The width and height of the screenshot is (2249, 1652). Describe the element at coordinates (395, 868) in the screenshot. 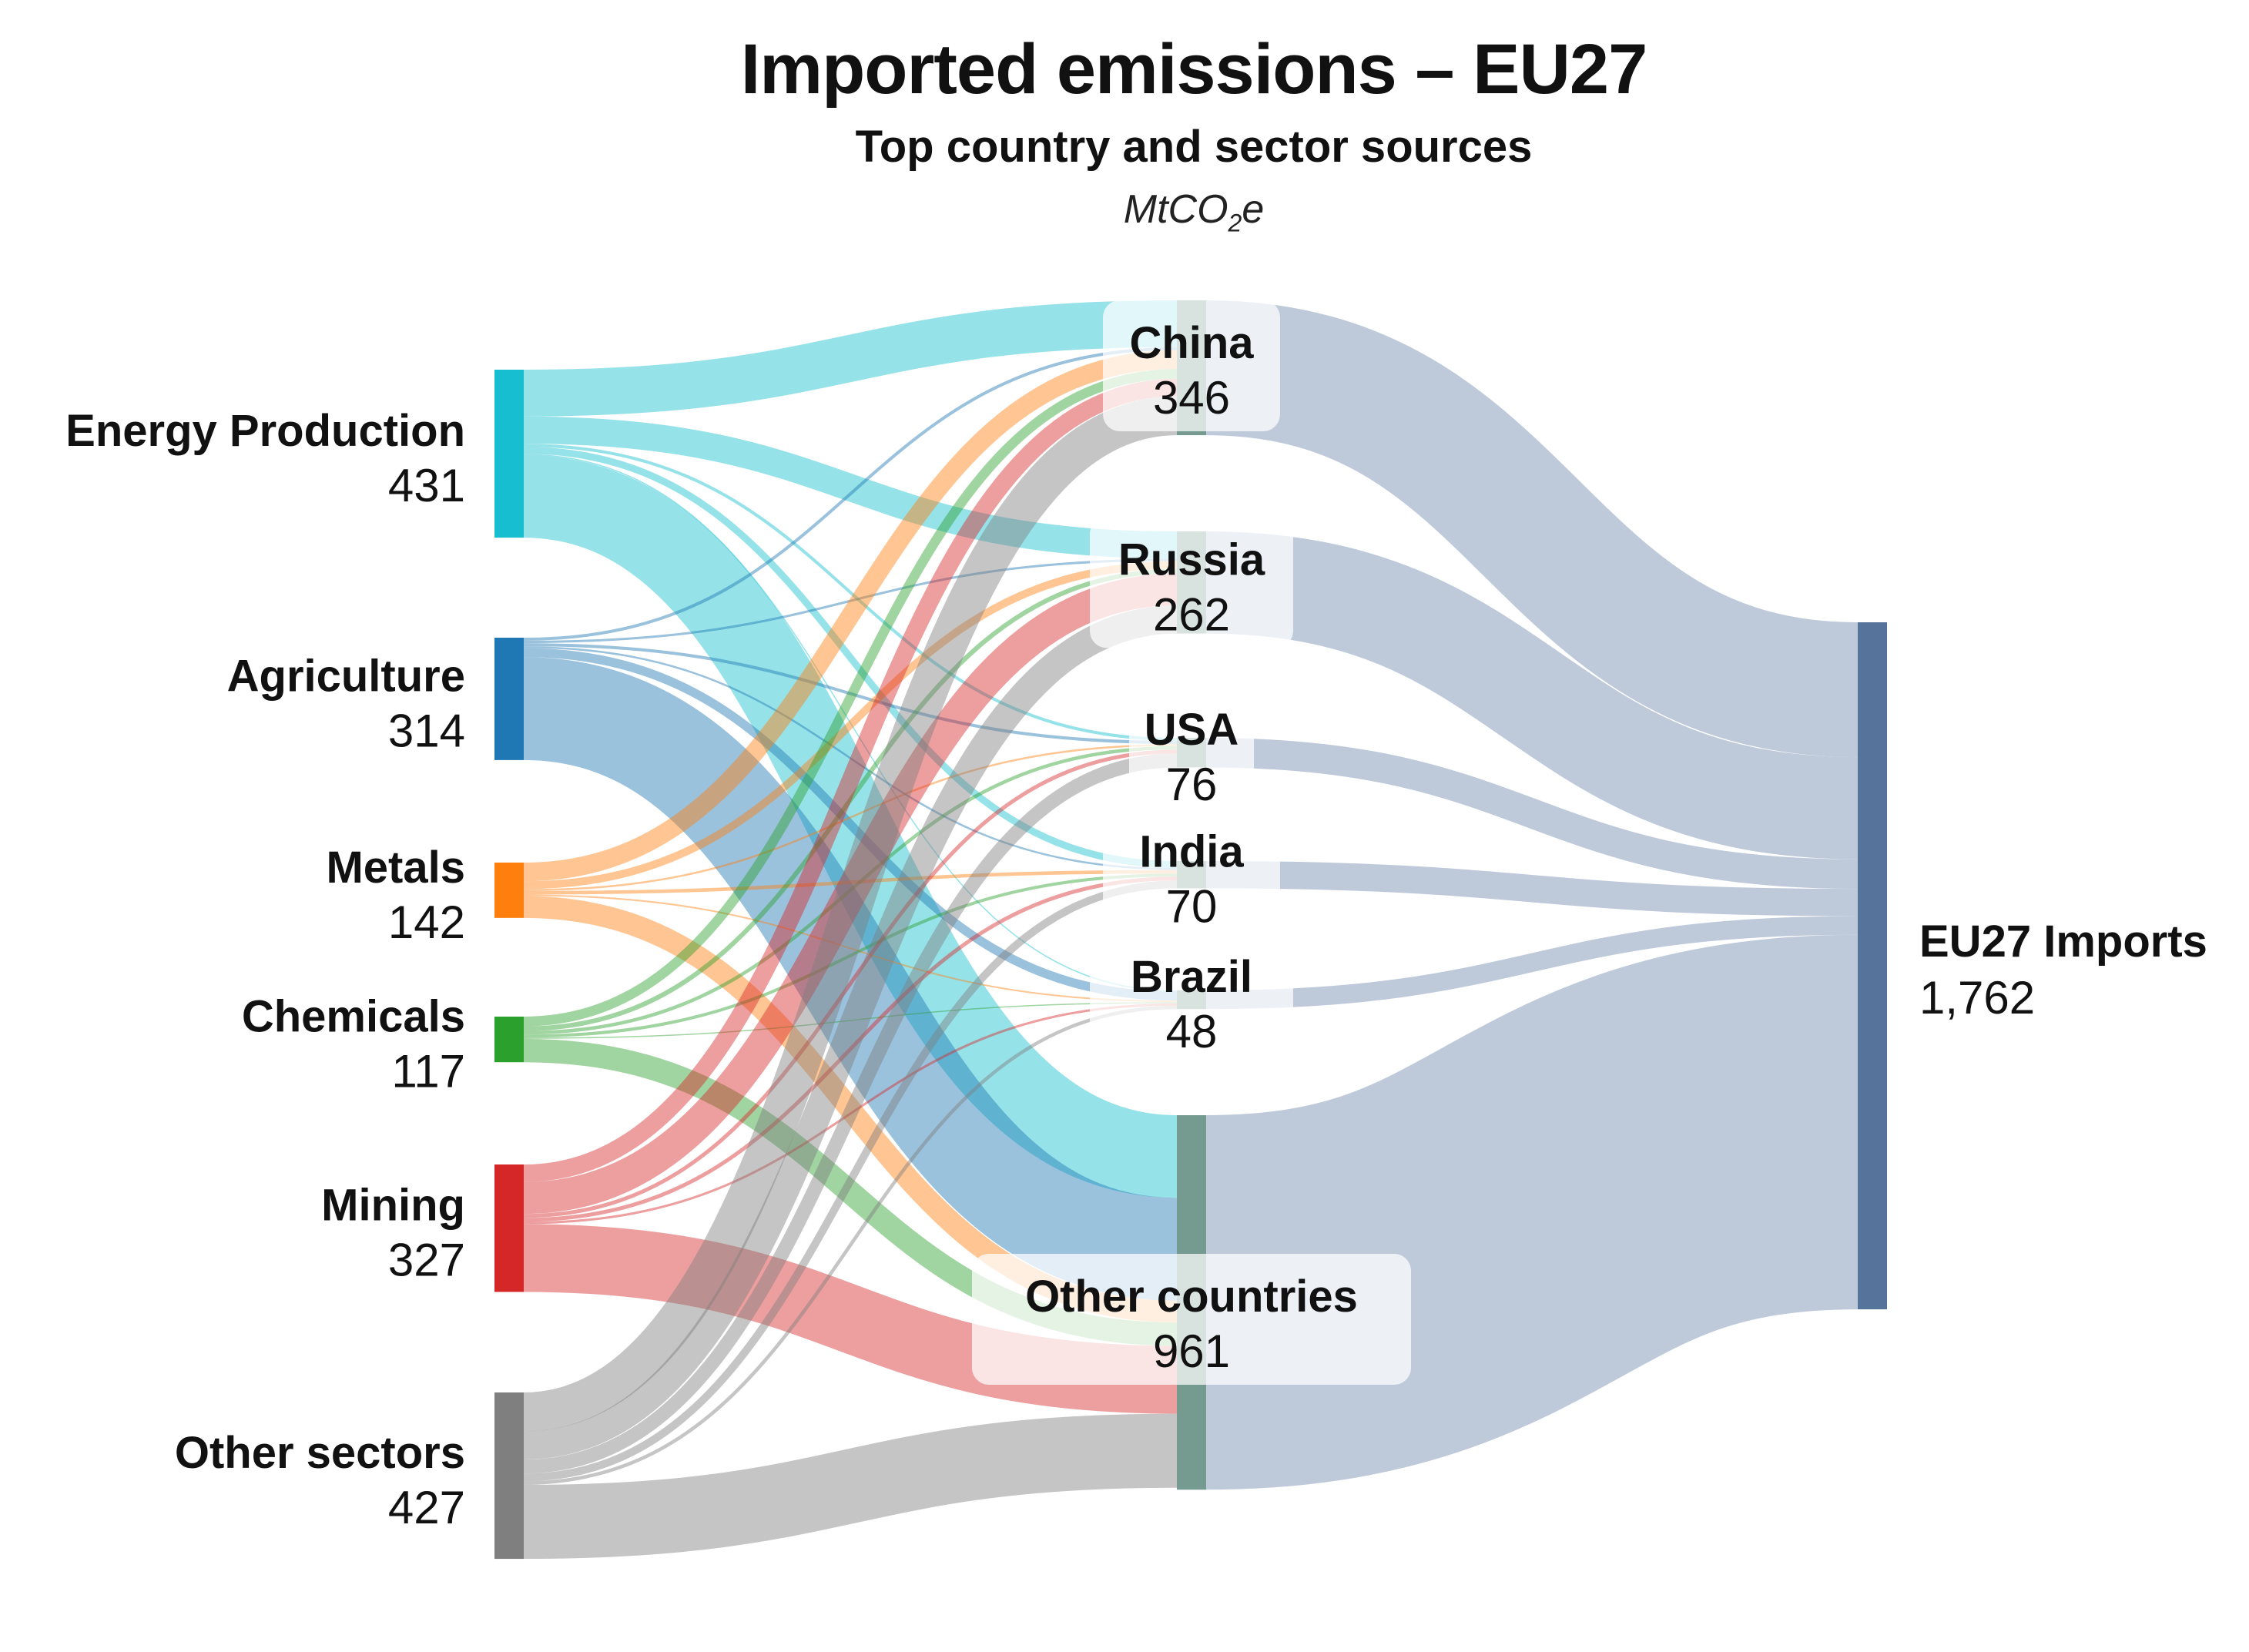

I see `label-metals: Metals` at that location.